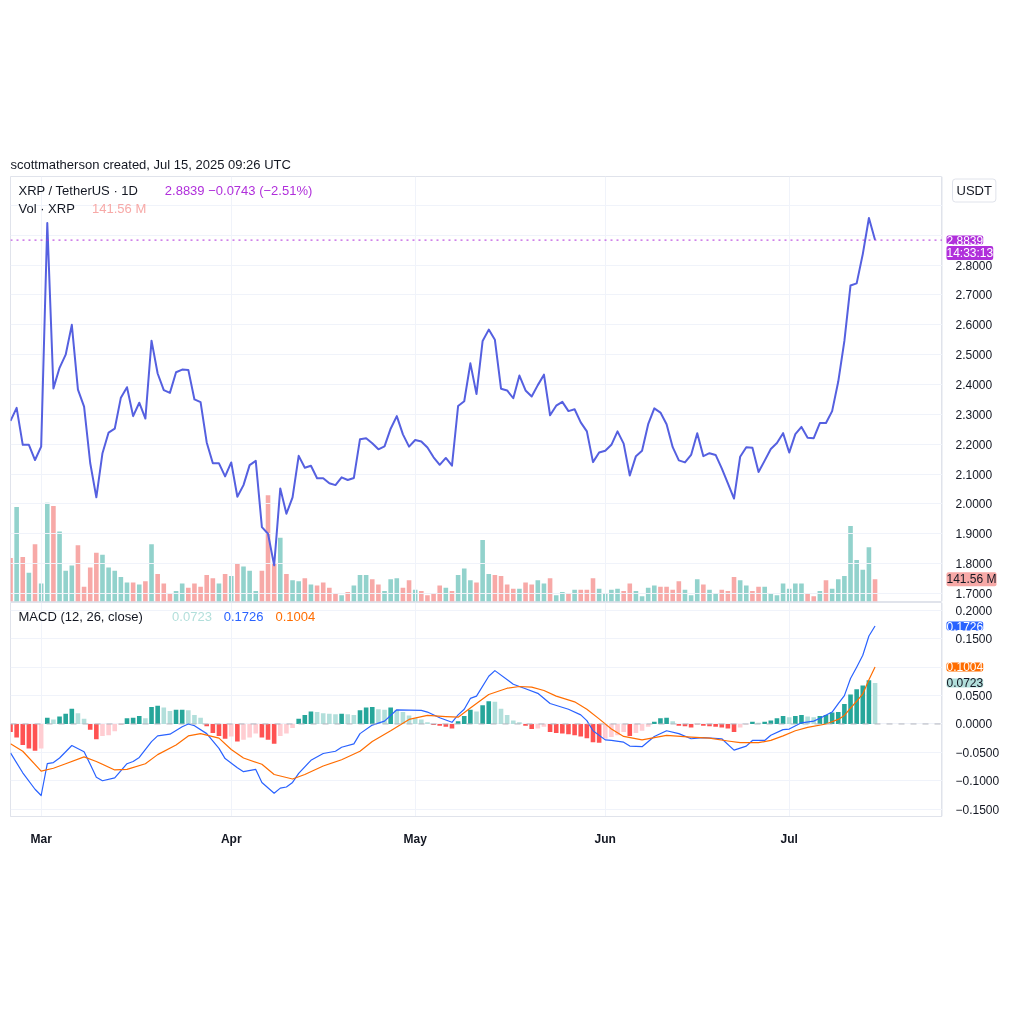  What do you see at coordinates (46, 208) in the screenshot?
I see `chart-title: Vol · XRP` at bounding box center [46, 208].